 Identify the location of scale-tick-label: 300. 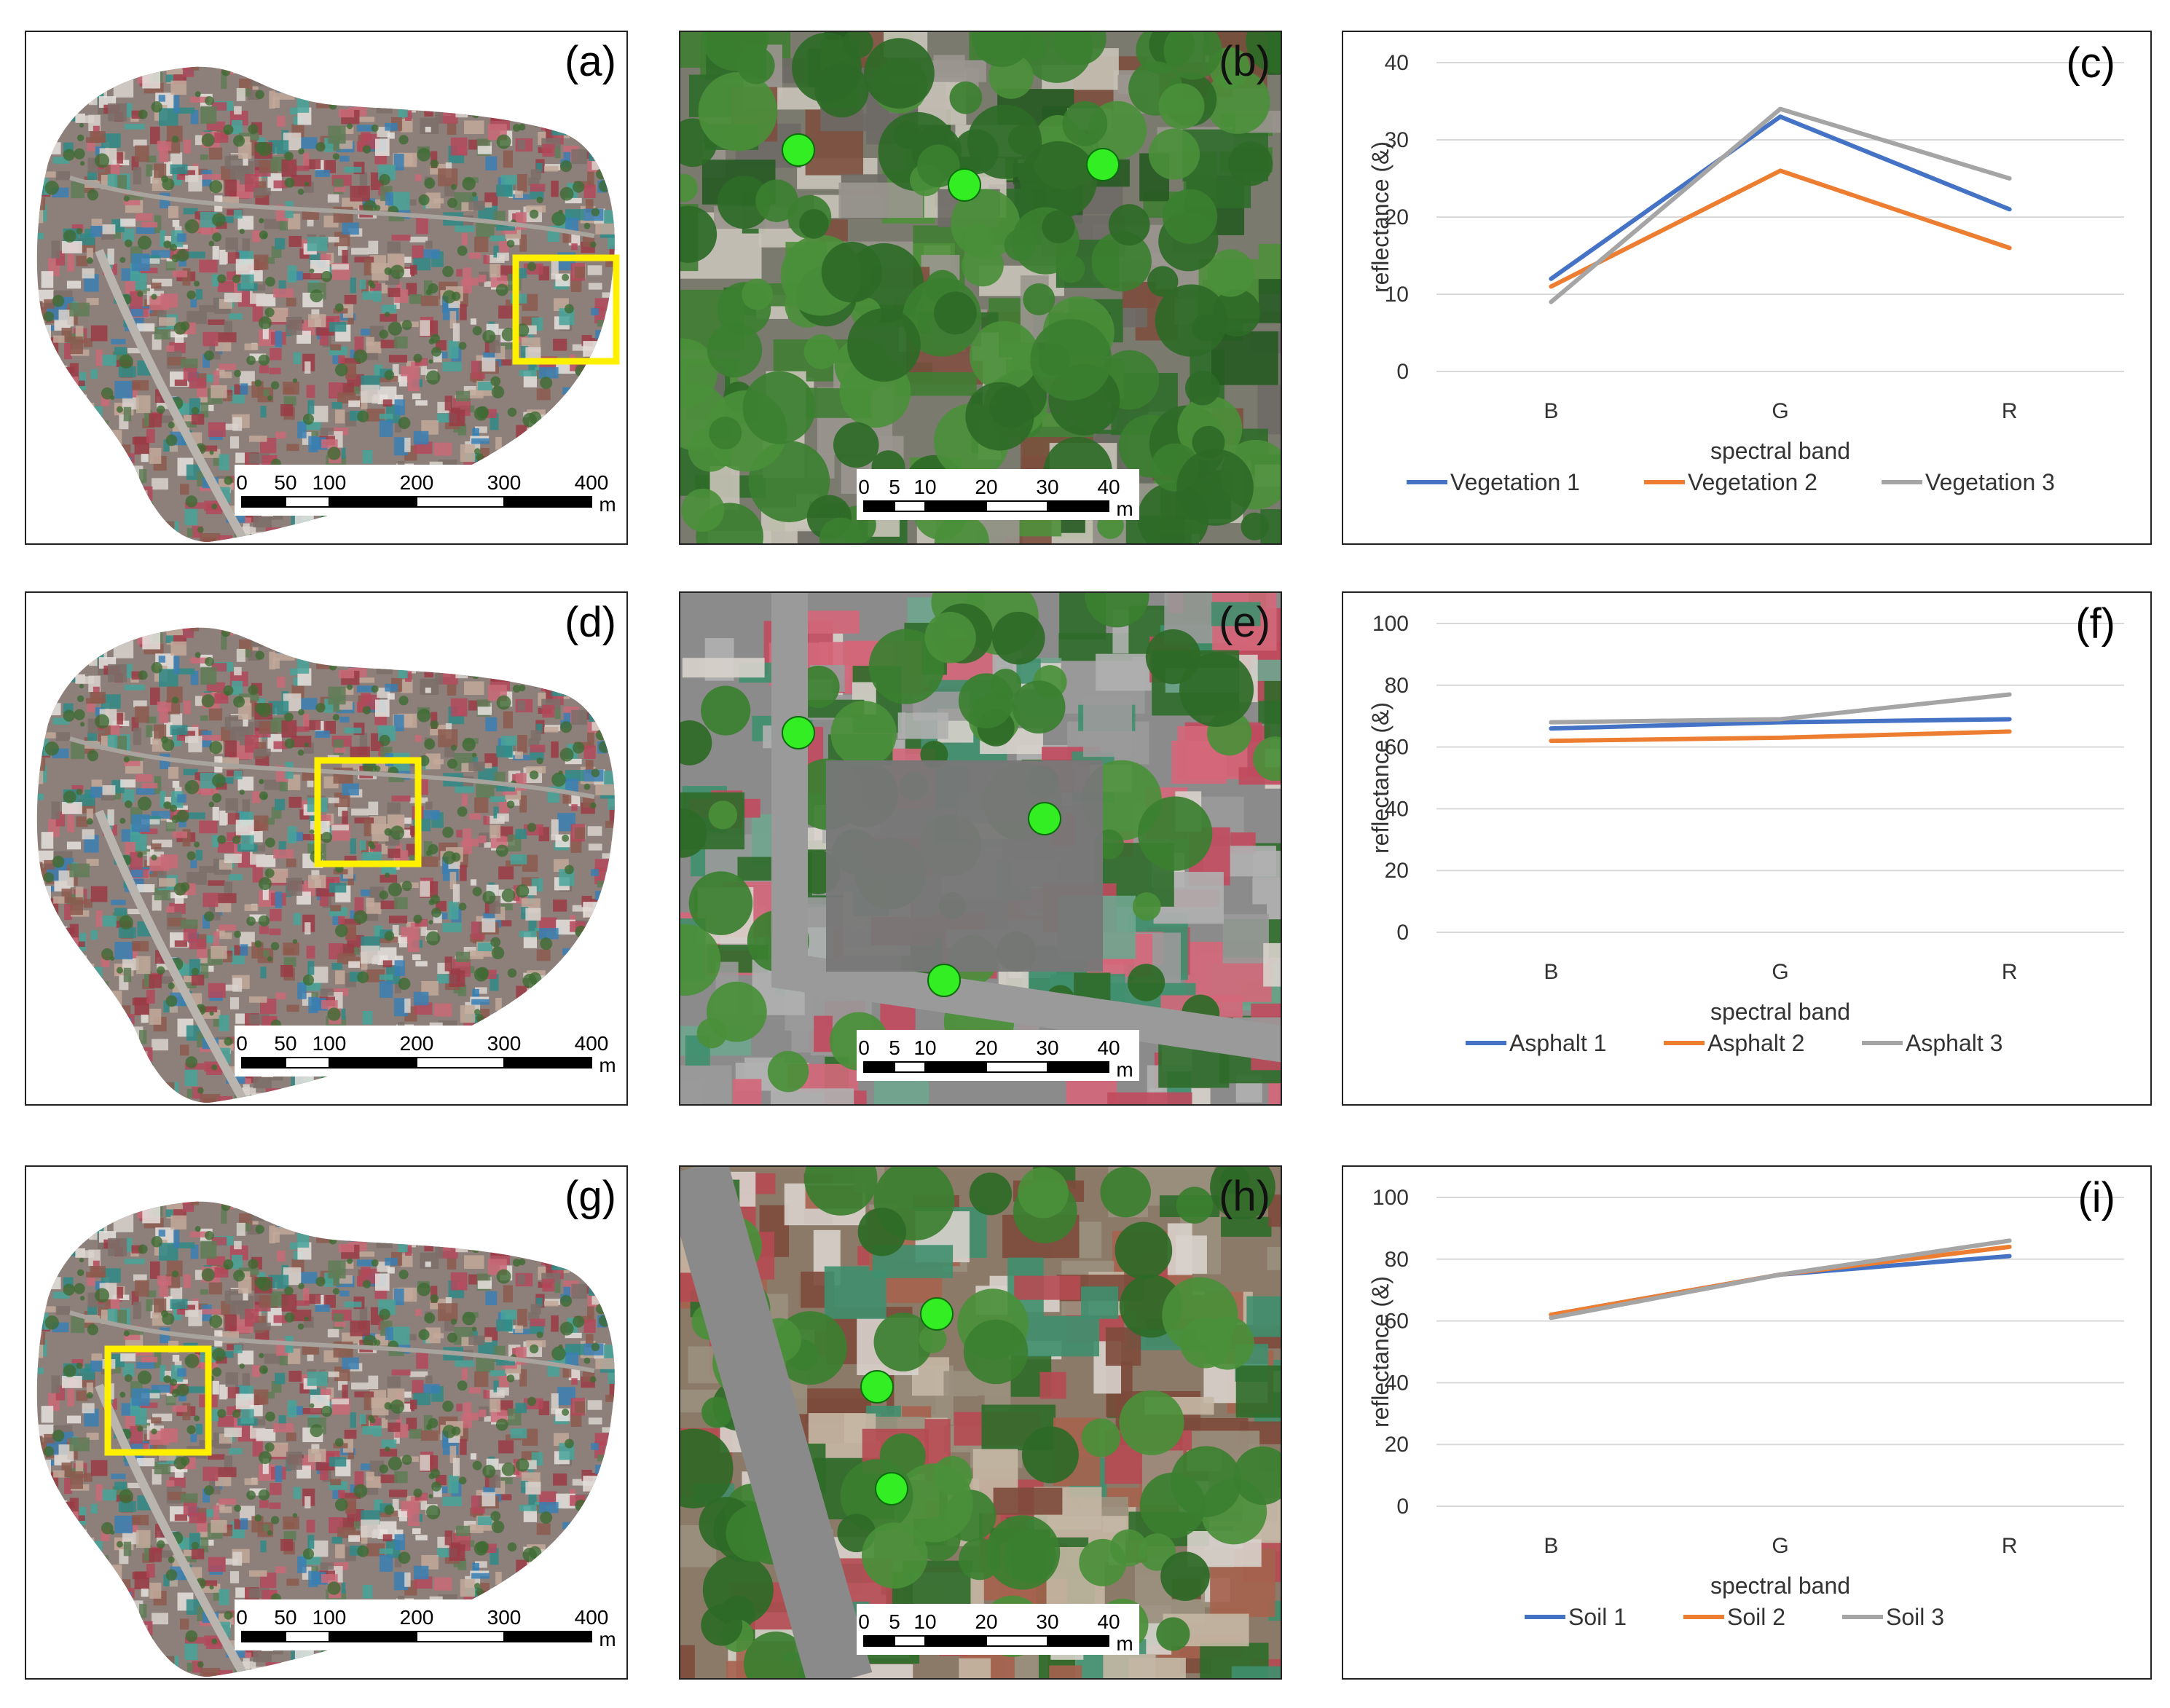
(504, 1617).